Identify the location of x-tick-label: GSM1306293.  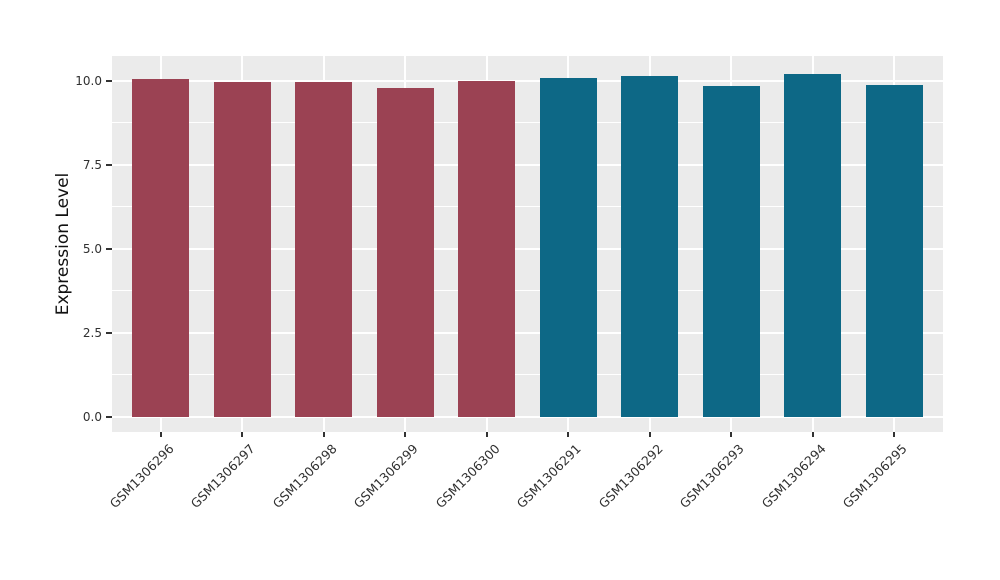
(711, 476).